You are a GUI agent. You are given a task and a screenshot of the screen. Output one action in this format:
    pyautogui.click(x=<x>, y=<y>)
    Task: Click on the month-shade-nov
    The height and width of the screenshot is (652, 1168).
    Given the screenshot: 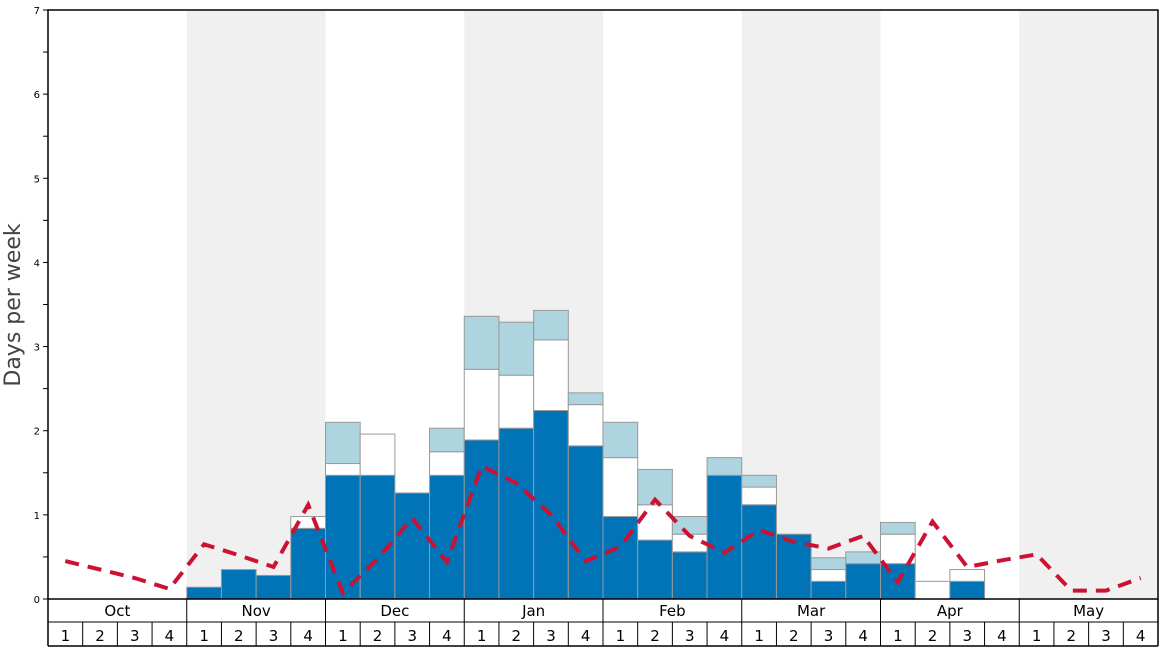 What is the action you would take?
    pyautogui.click(x=256, y=304)
    